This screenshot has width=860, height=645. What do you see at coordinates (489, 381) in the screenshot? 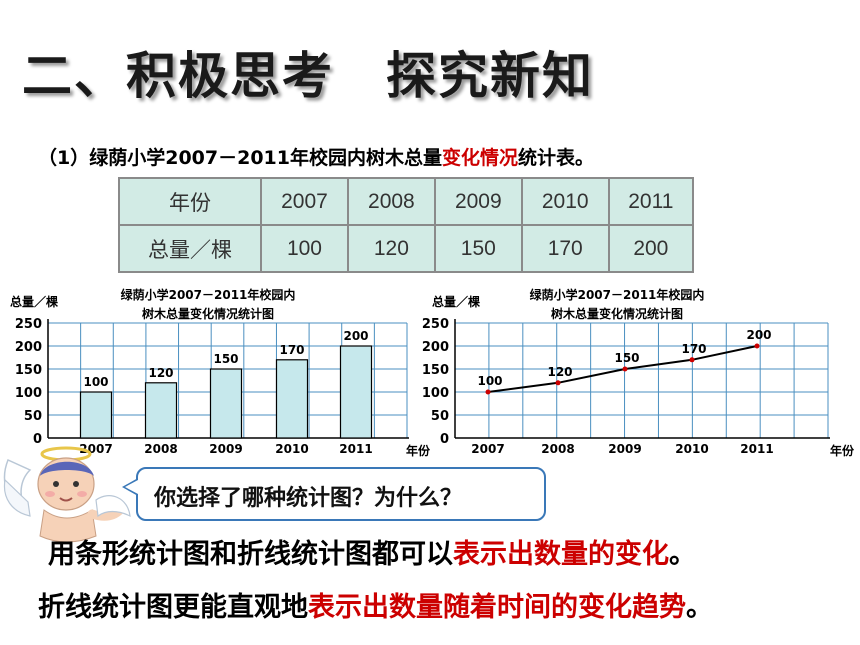
I see `point-value-label: 100` at bounding box center [489, 381].